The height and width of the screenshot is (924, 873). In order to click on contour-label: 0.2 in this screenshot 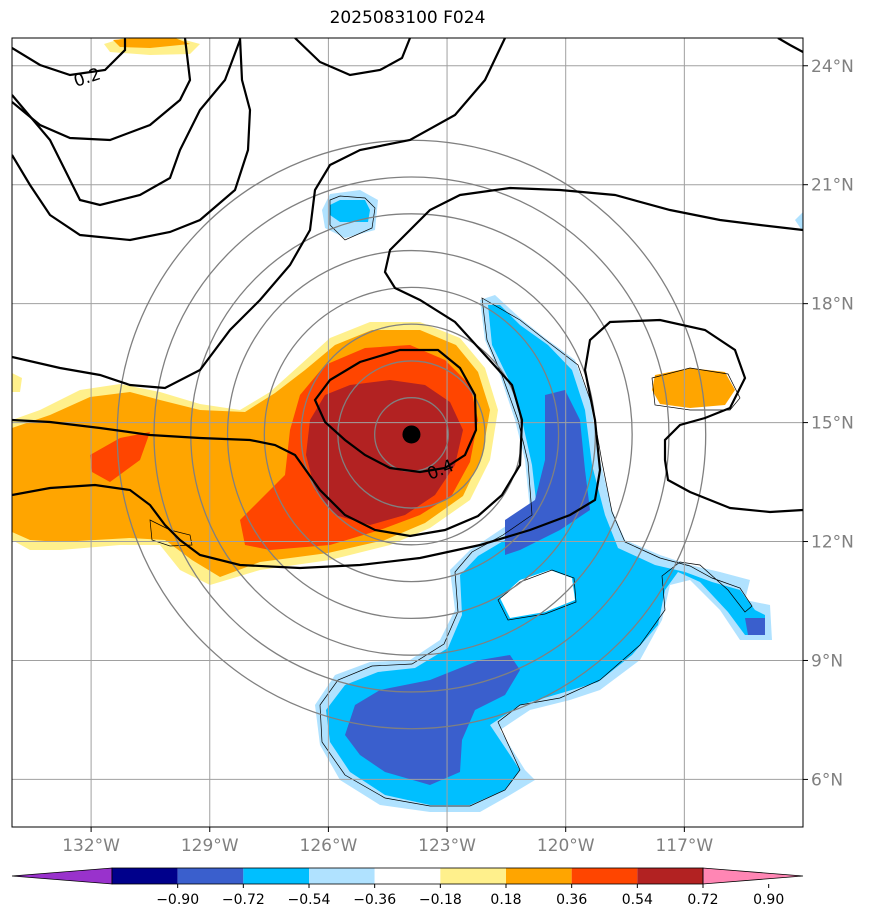, I will do `click(87, 77)`.